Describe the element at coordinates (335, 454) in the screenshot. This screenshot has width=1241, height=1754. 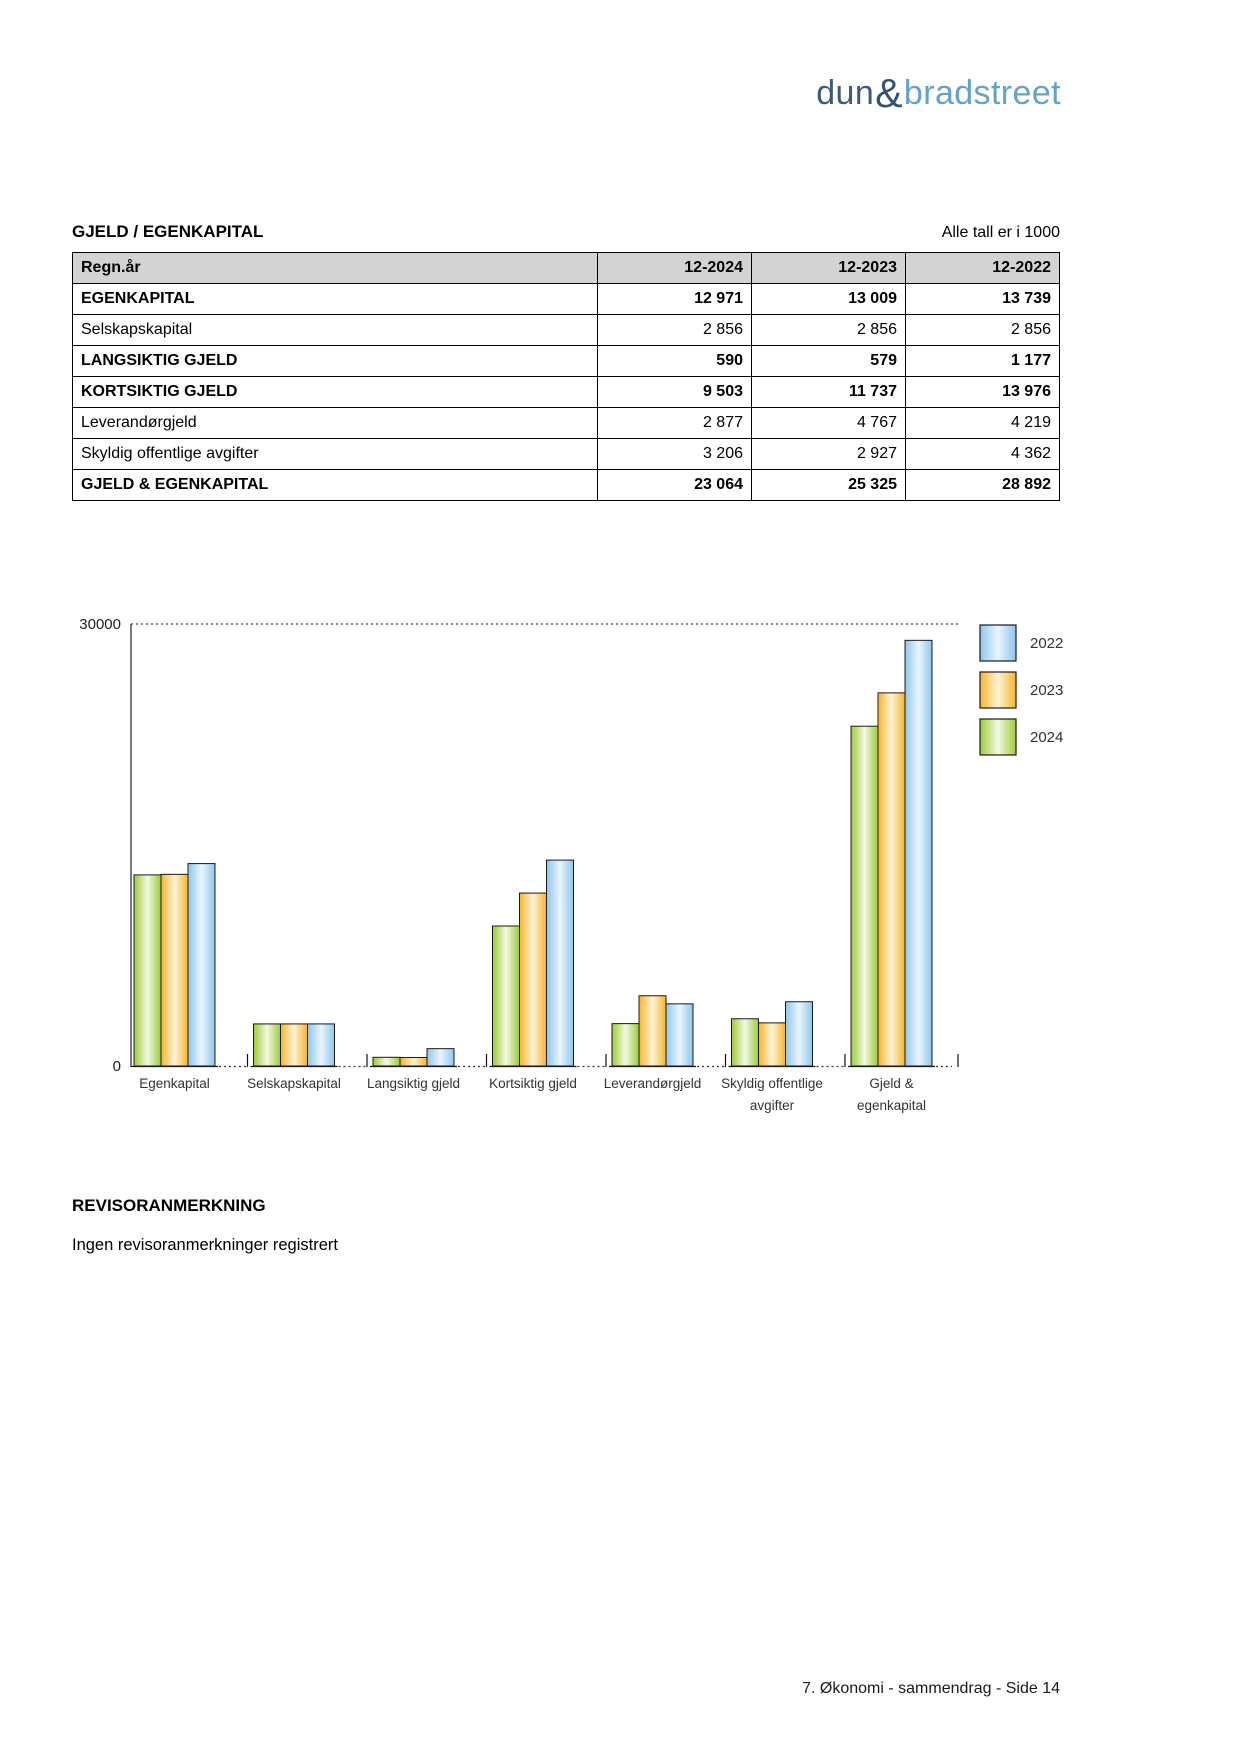
I see `row-label: Skyldig offentlige avgifter` at that location.